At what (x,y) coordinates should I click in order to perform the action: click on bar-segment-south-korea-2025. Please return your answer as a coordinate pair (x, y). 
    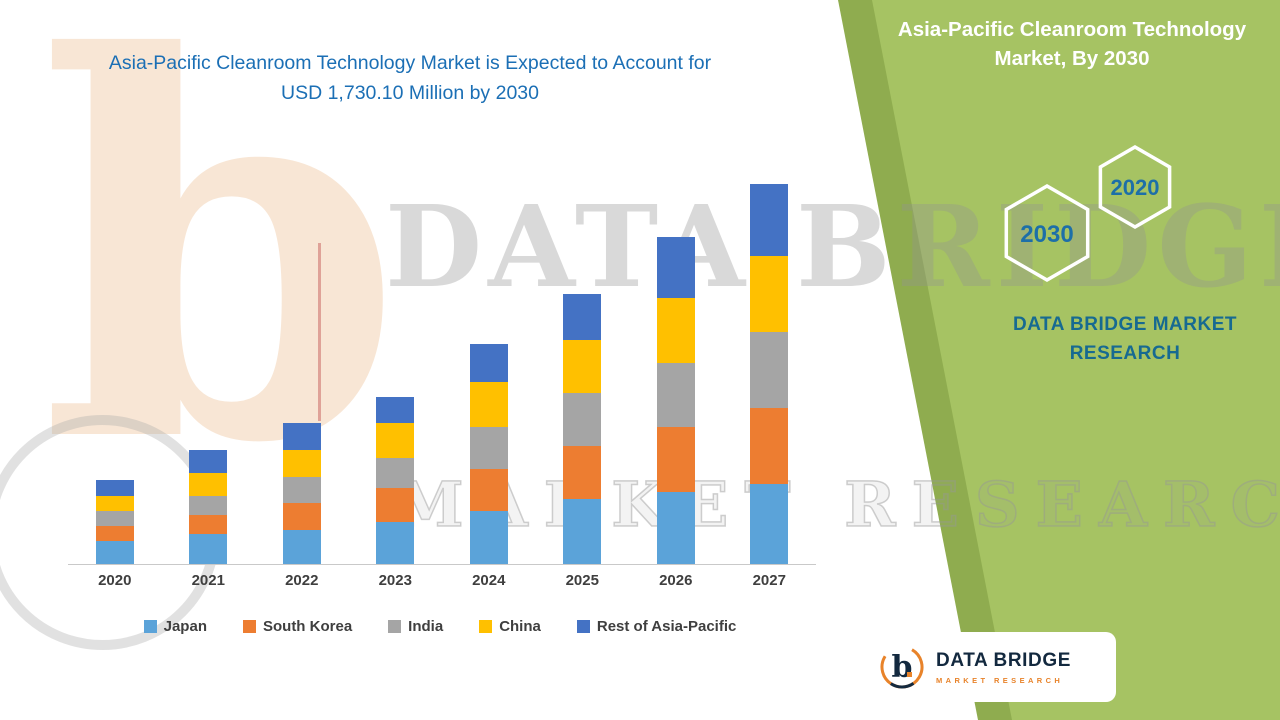
    Looking at the image, I should click on (582, 473).